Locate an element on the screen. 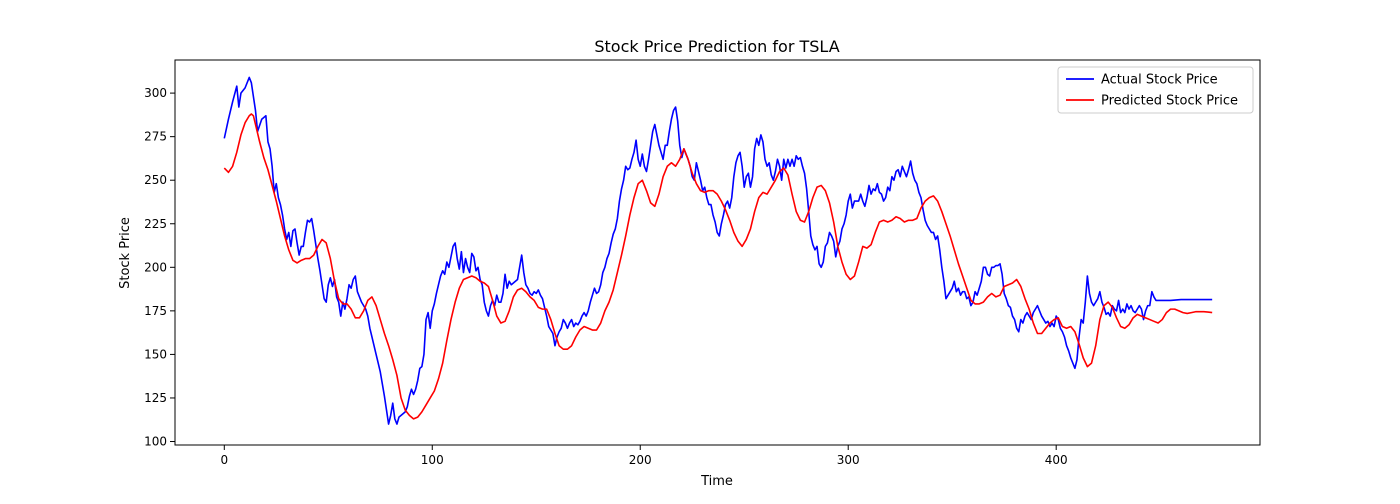 Image resolution: width=1400 pixels, height=504 pixels. y-axis-label: Stock Price is located at coordinates (125, 253).